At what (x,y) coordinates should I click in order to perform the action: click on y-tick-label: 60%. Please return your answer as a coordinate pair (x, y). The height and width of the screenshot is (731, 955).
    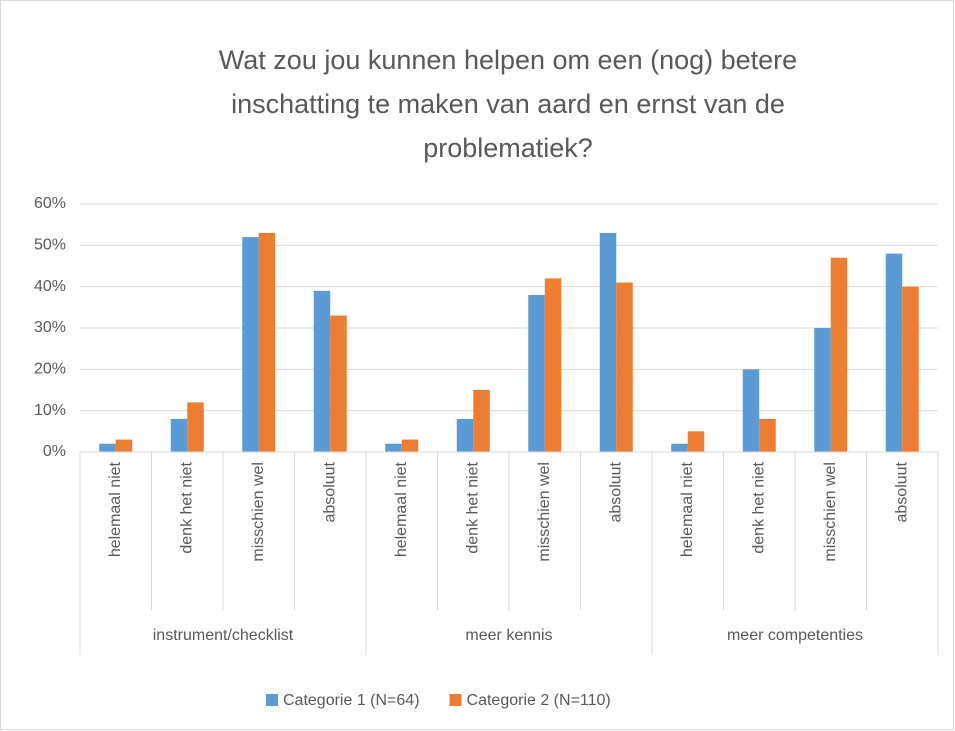
    Looking at the image, I should click on (50, 203).